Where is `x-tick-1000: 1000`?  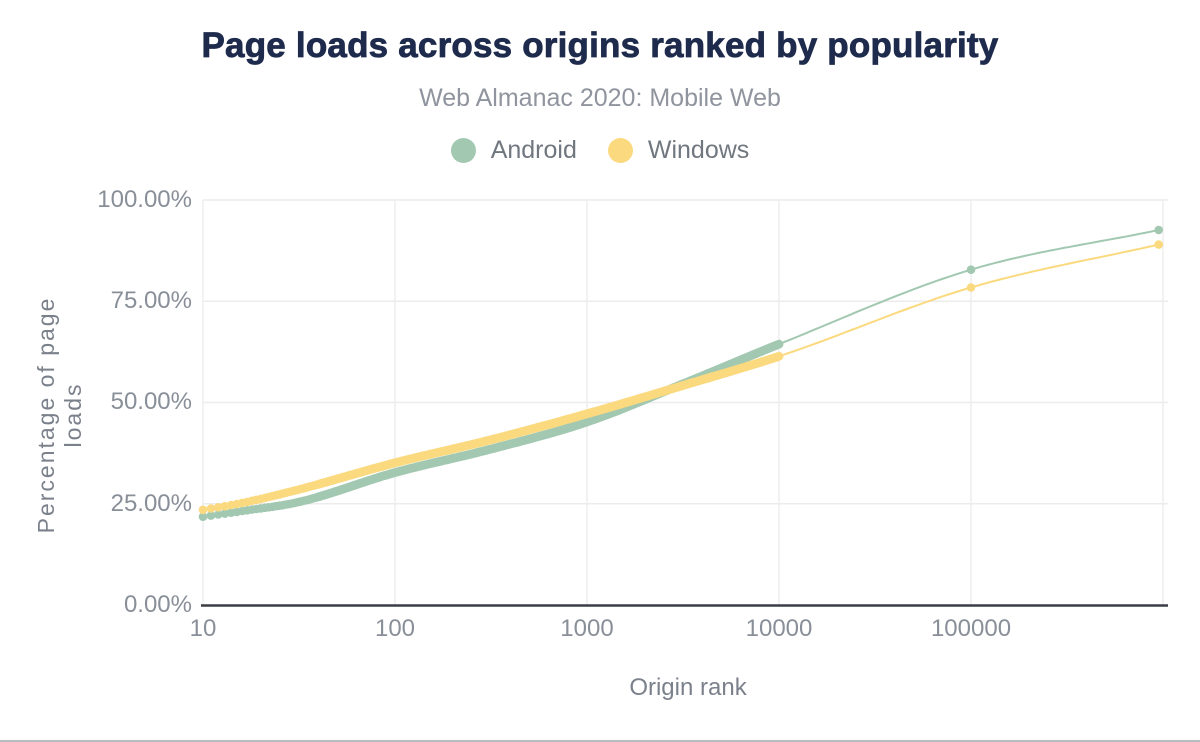
x-tick-1000: 1000 is located at coordinates (587, 628).